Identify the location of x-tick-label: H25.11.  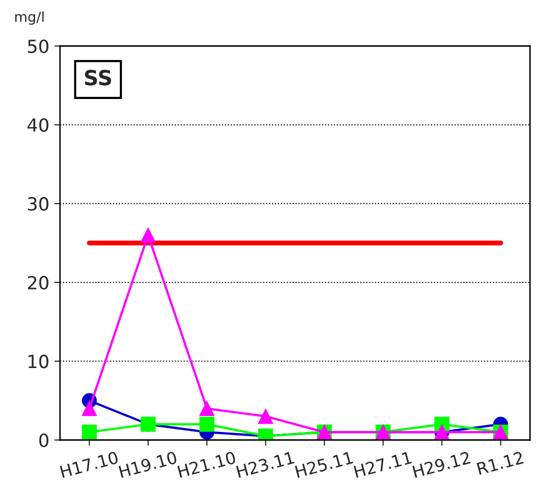
(324, 464).